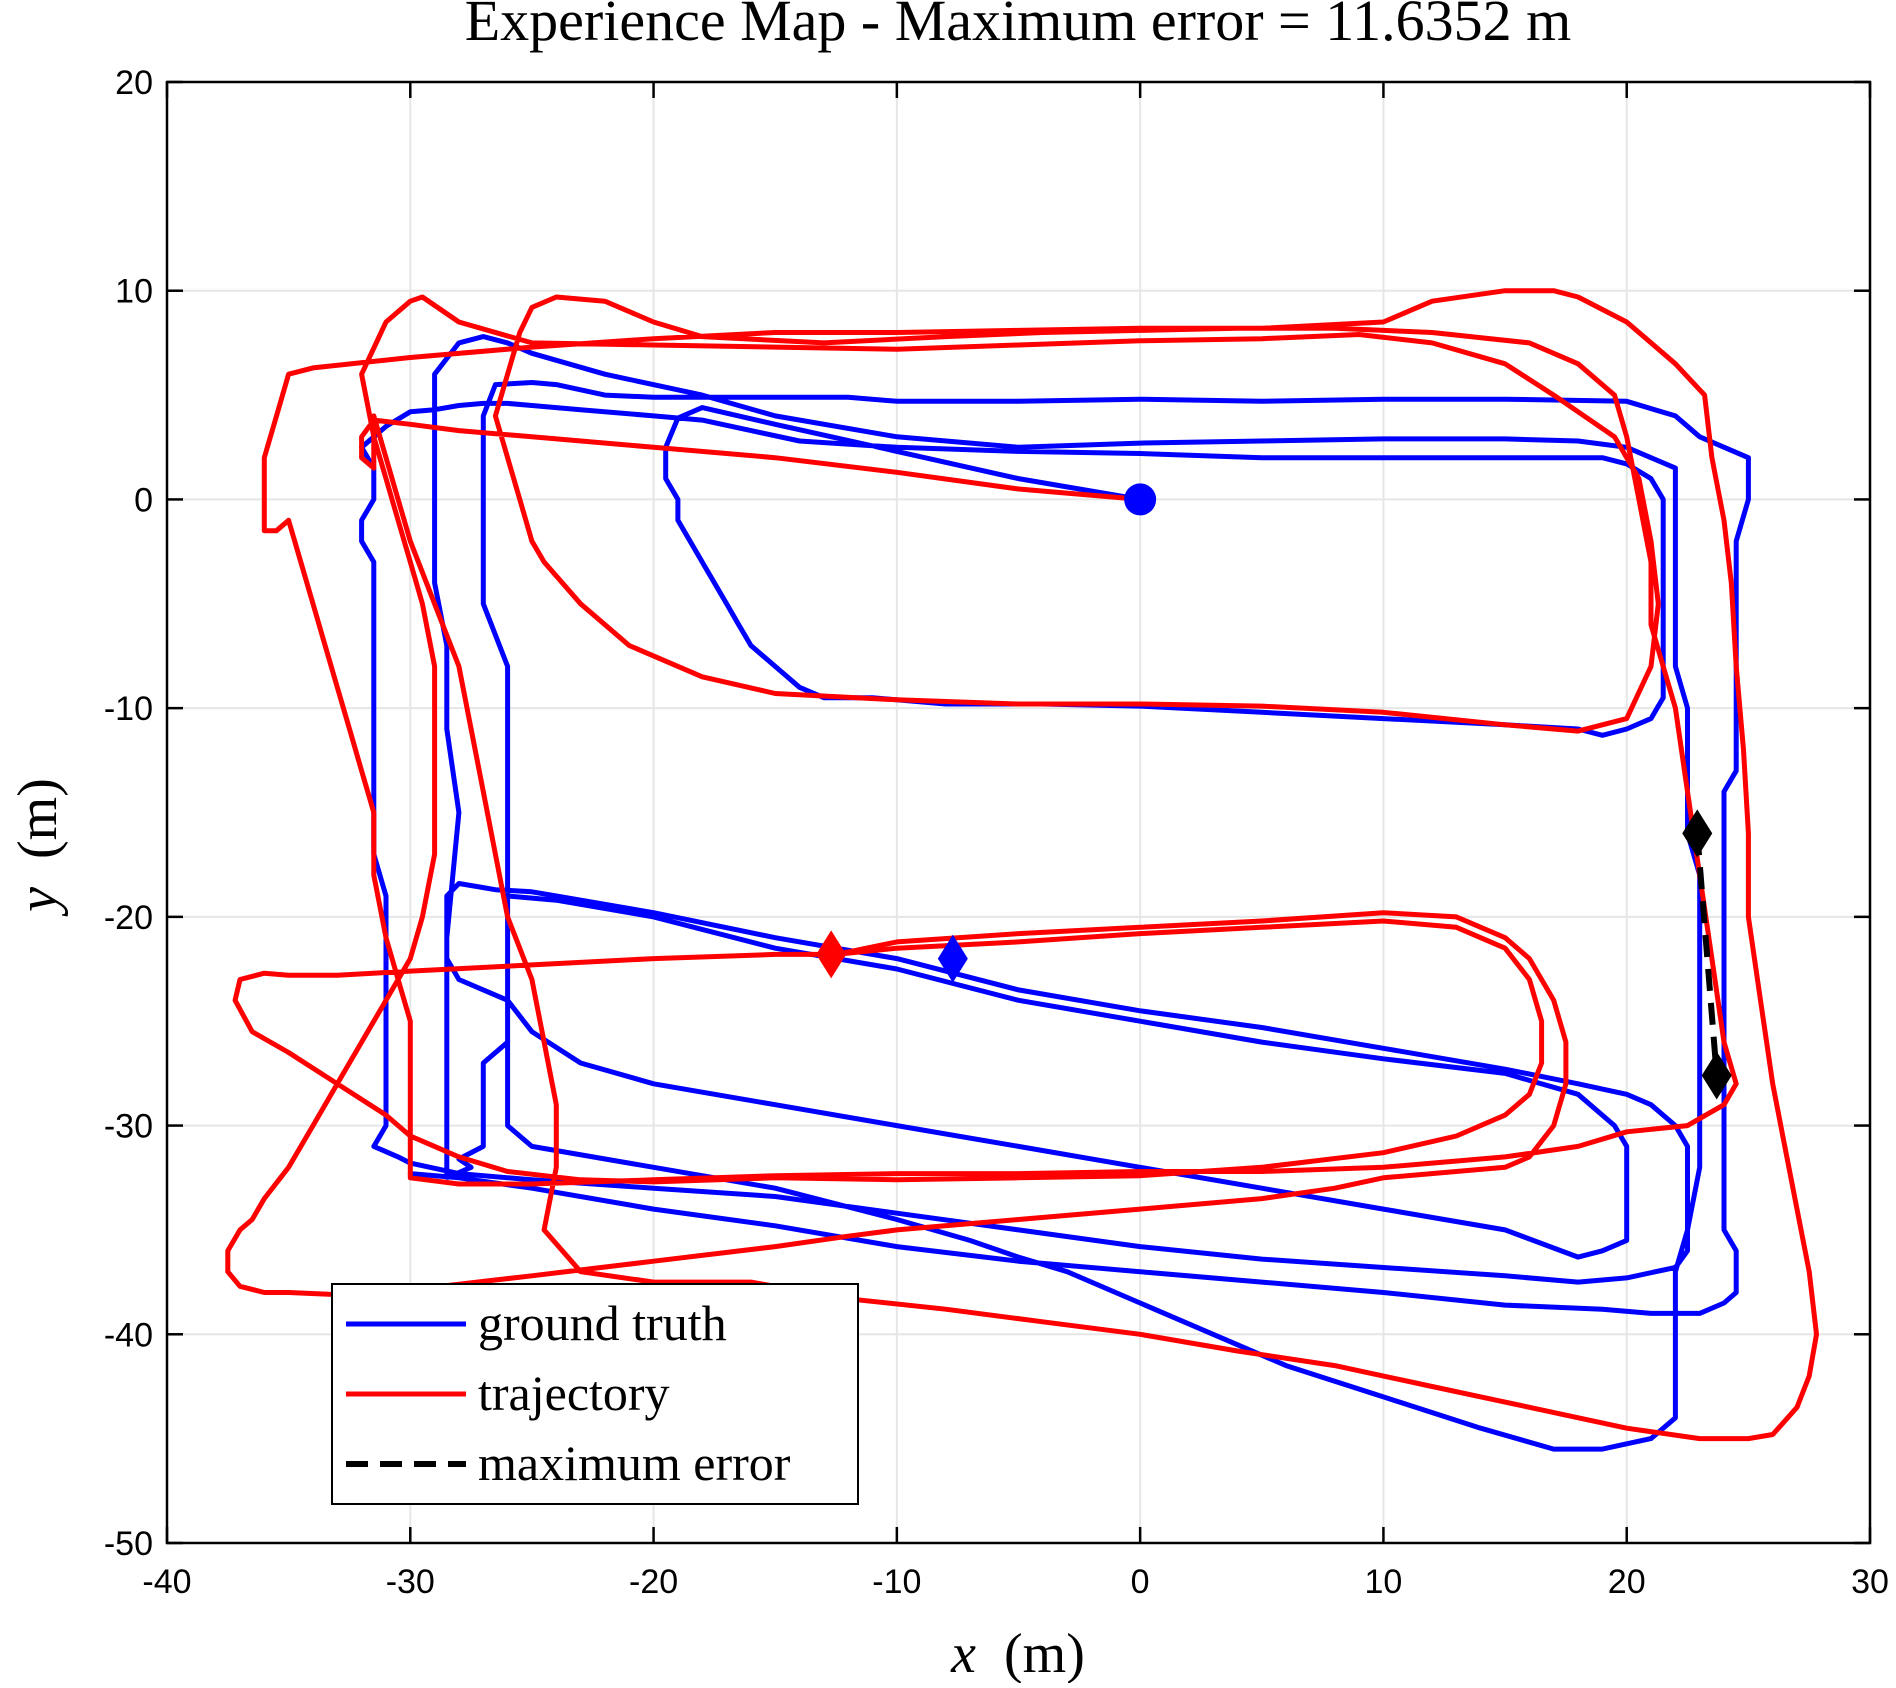 The height and width of the screenshot is (1688, 1896). What do you see at coordinates (1707, 954) in the screenshot?
I see `maximum-error-line` at bounding box center [1707, 954].